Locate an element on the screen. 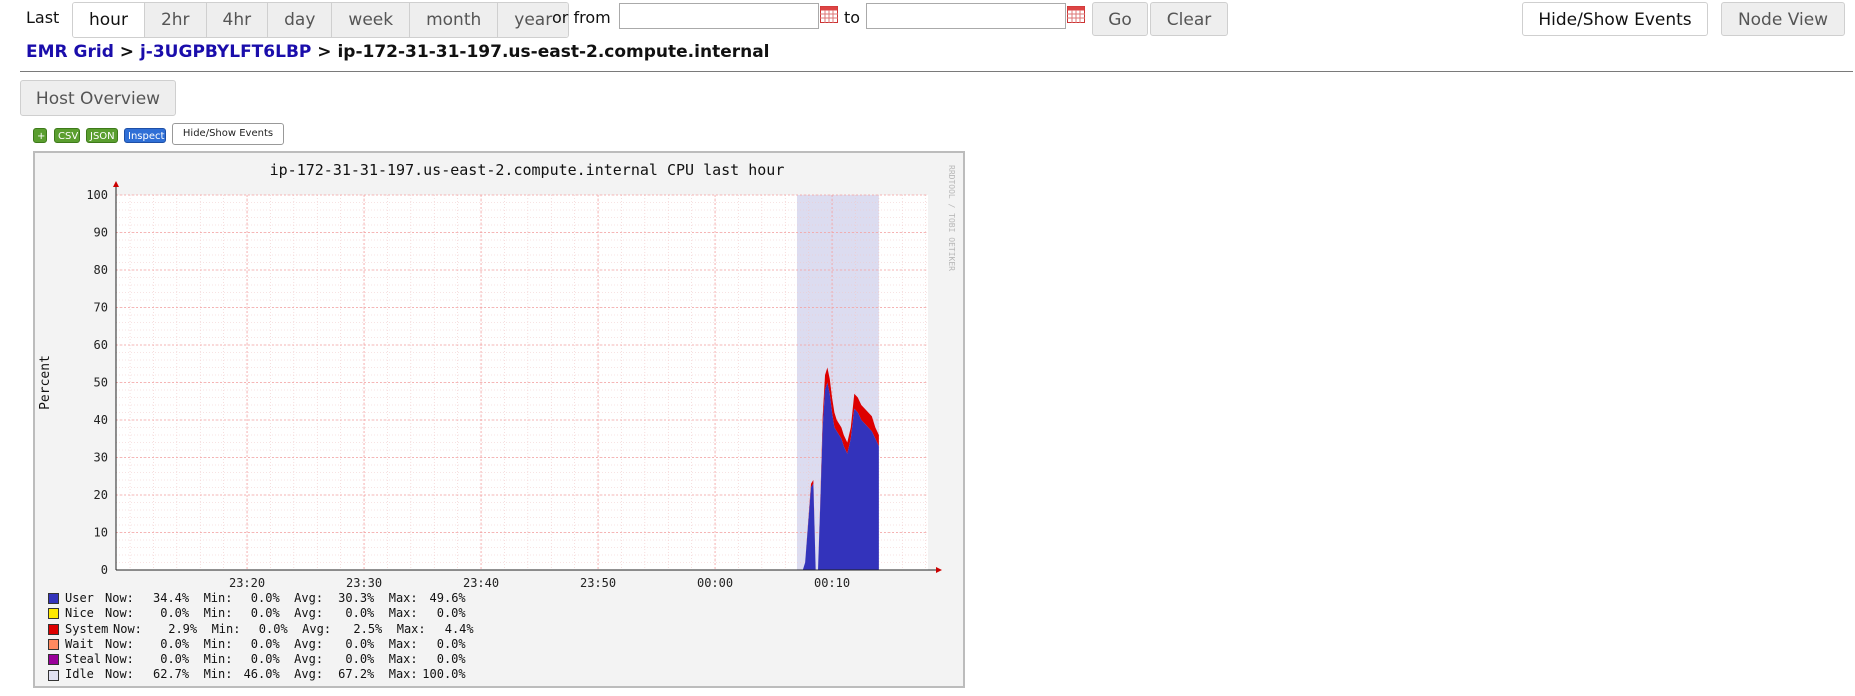 This screenshot has height=696, width=1855. range-button-2hr: 2hr is located at coordinates (175, 20).